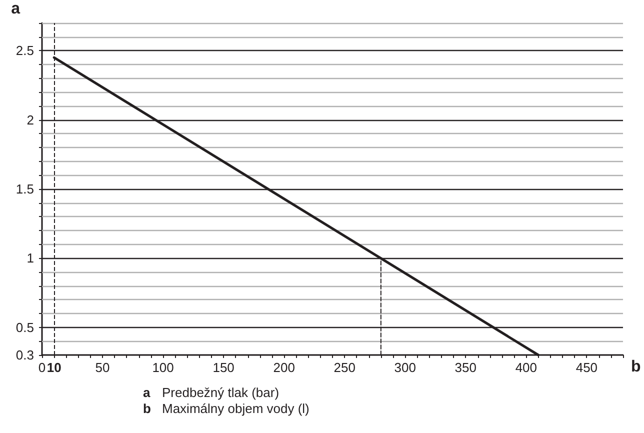 This screenshot has width=644, height=433. What do you see at coordinates (30, 258) in the screenshot?
I see `y-tick-label: 1` at bounding box center [30, 258].